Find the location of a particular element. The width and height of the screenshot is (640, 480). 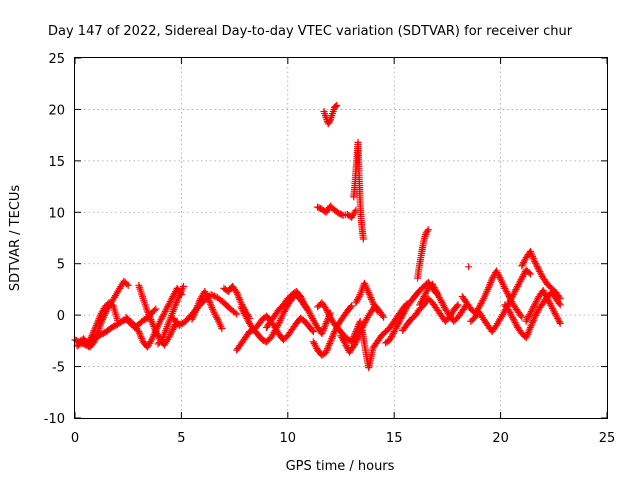

x-tick-label: 0 is located at coordinates (75, 438).